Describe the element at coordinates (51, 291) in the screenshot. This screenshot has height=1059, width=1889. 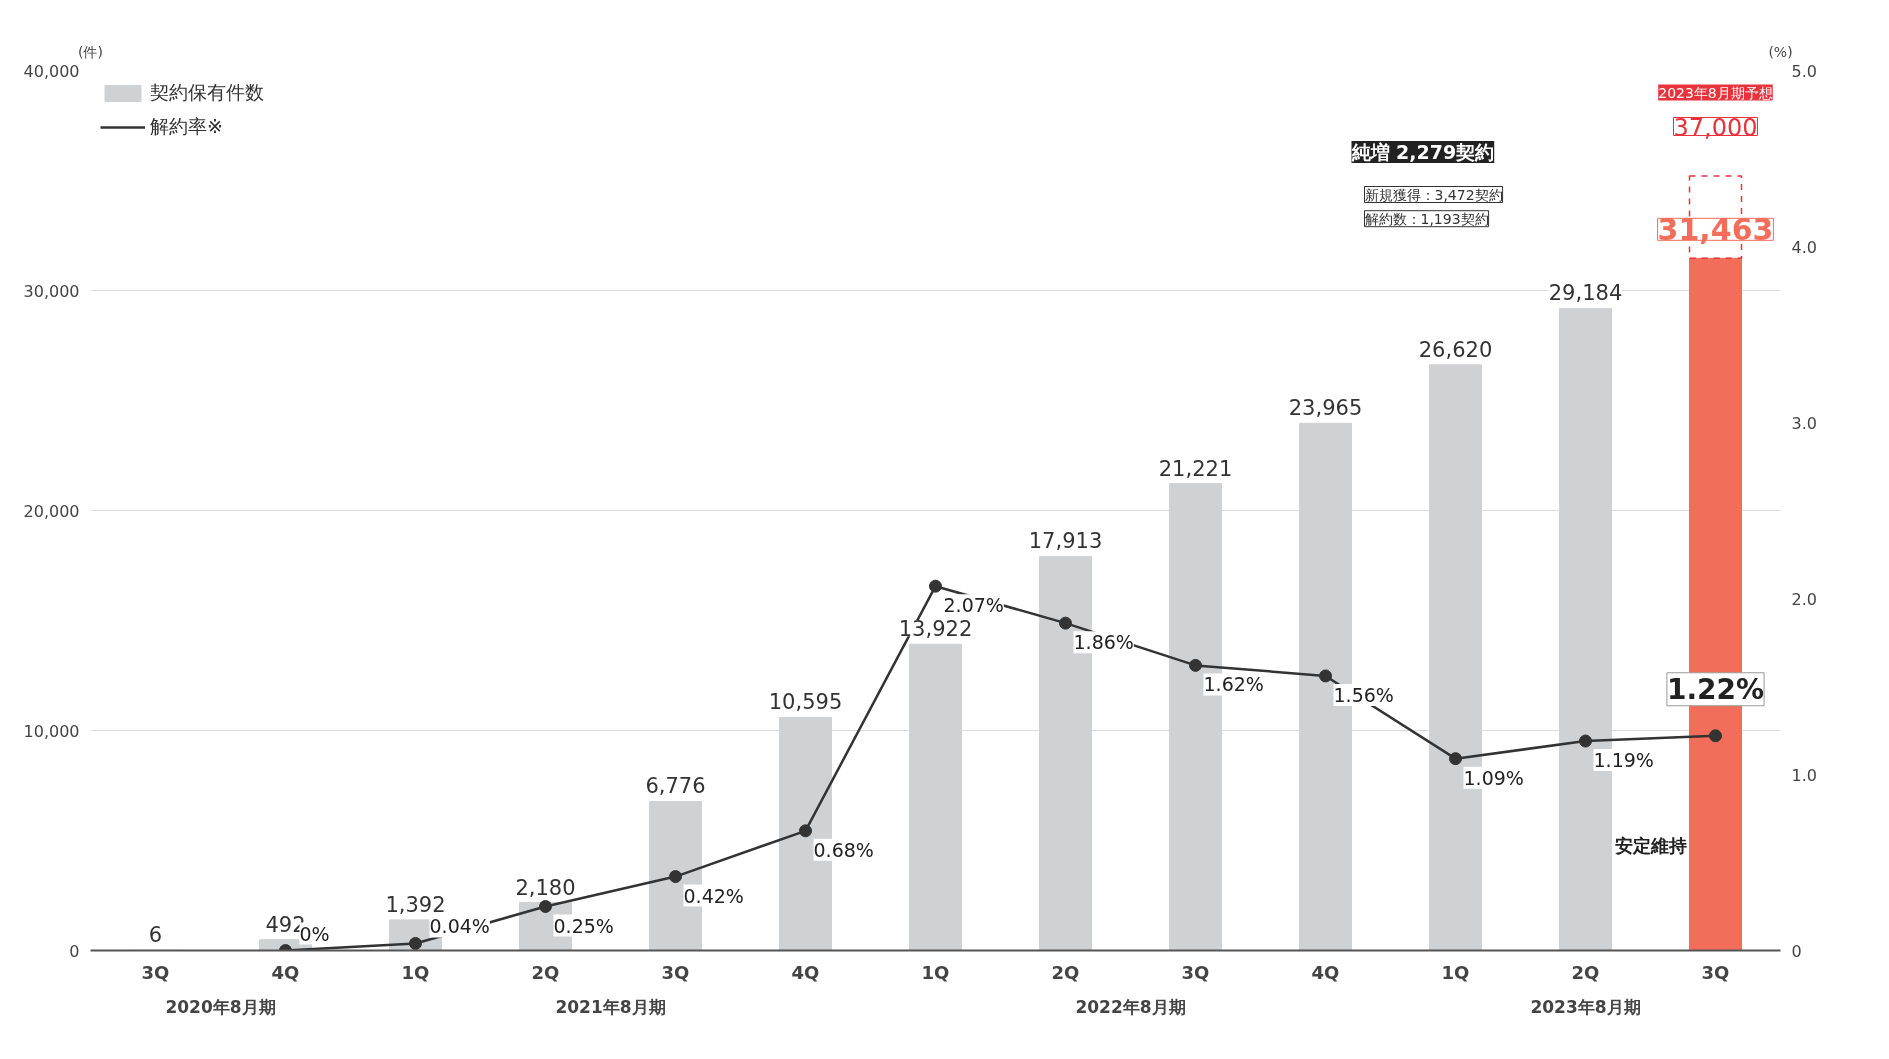
I see `y-tick-label: 30,000` at that location.